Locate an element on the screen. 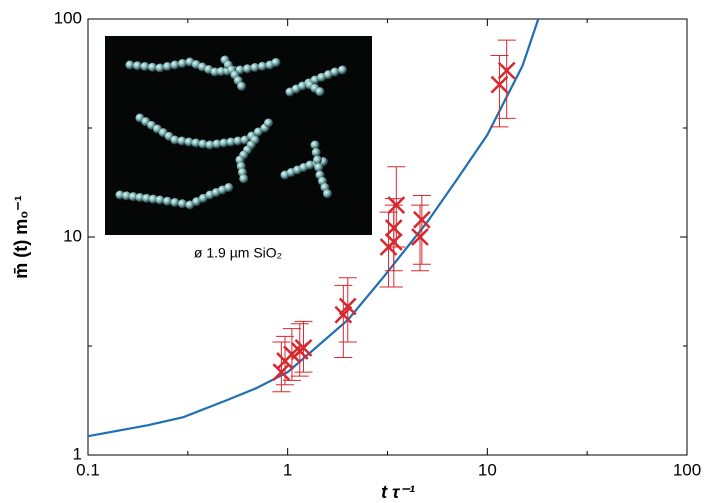  y-tick-label: 10 is located at coordinates (72, 235).